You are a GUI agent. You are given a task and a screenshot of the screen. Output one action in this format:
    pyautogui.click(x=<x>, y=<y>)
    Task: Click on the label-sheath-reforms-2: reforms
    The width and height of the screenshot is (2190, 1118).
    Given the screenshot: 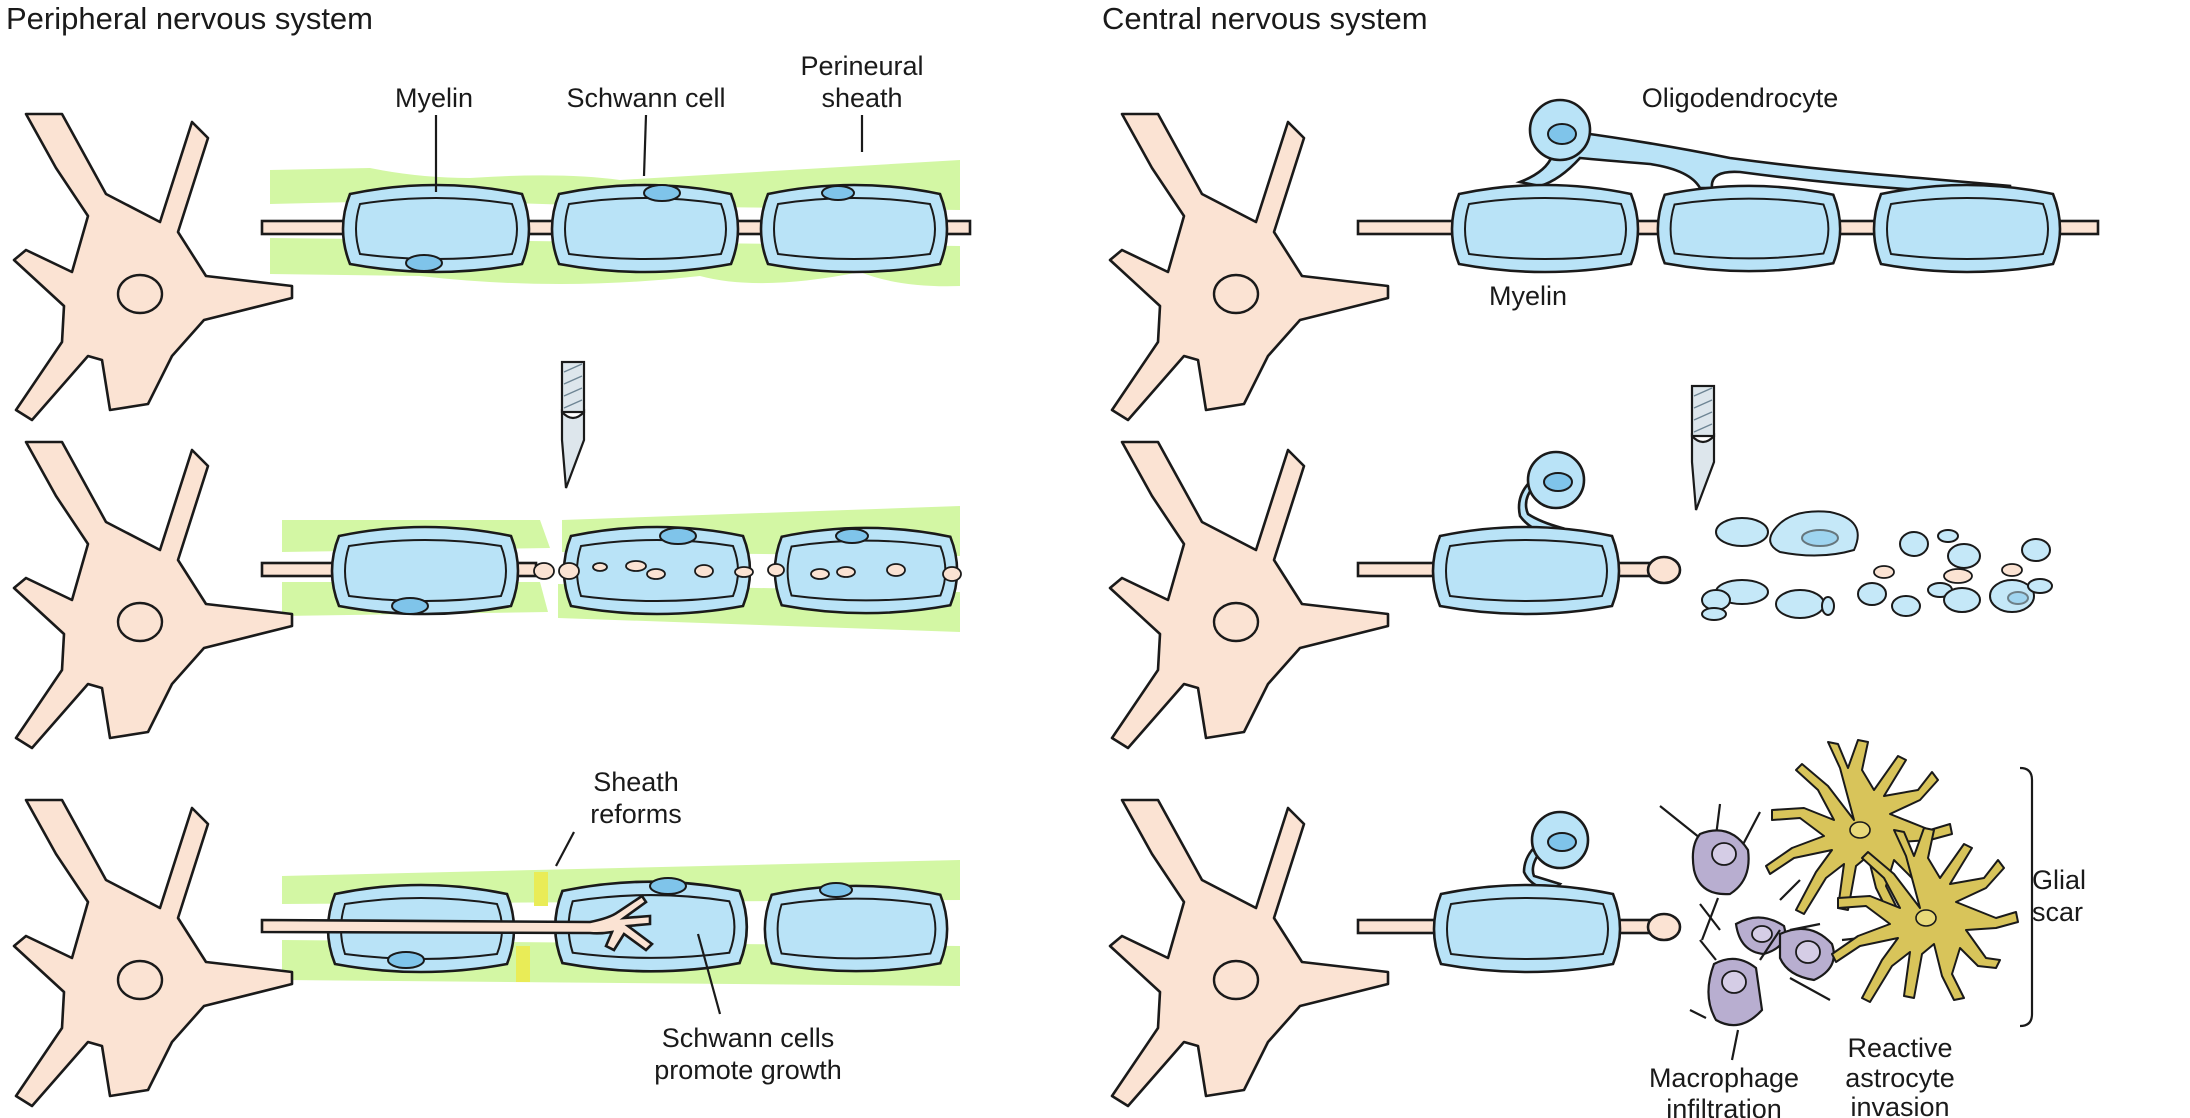 What is the action you would take?
    pyautogui.click(x=636, y=814)
    